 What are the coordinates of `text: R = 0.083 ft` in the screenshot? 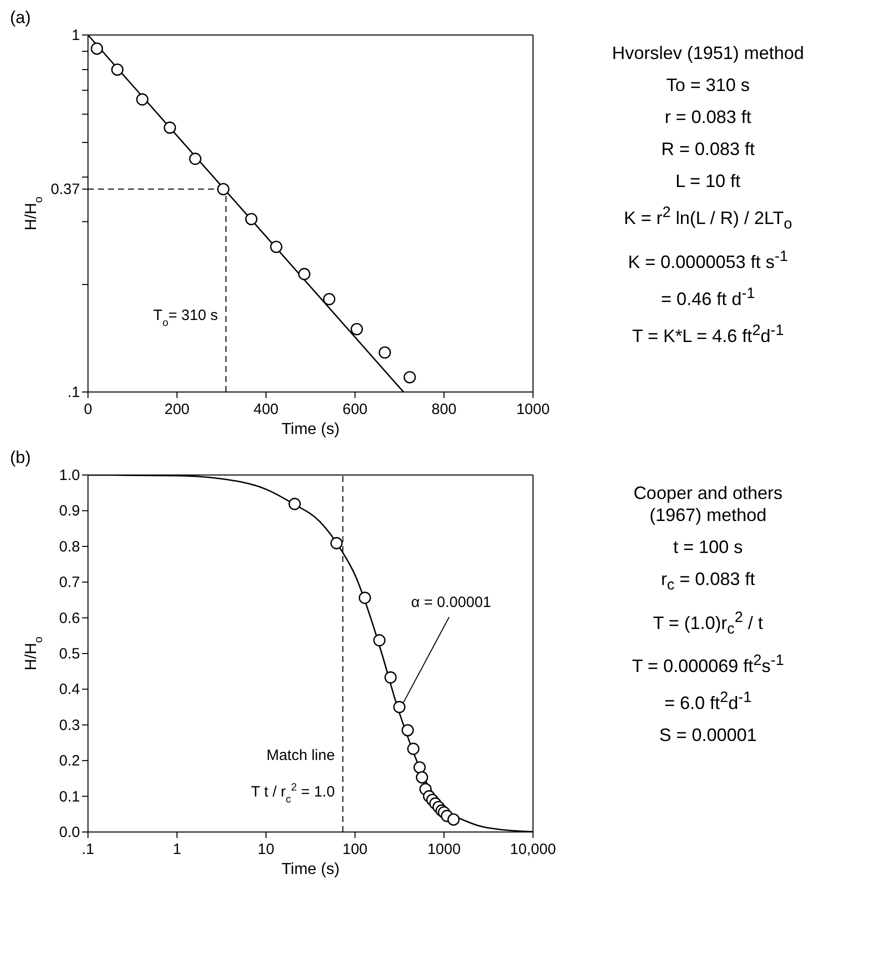 It's located at (708, 149).